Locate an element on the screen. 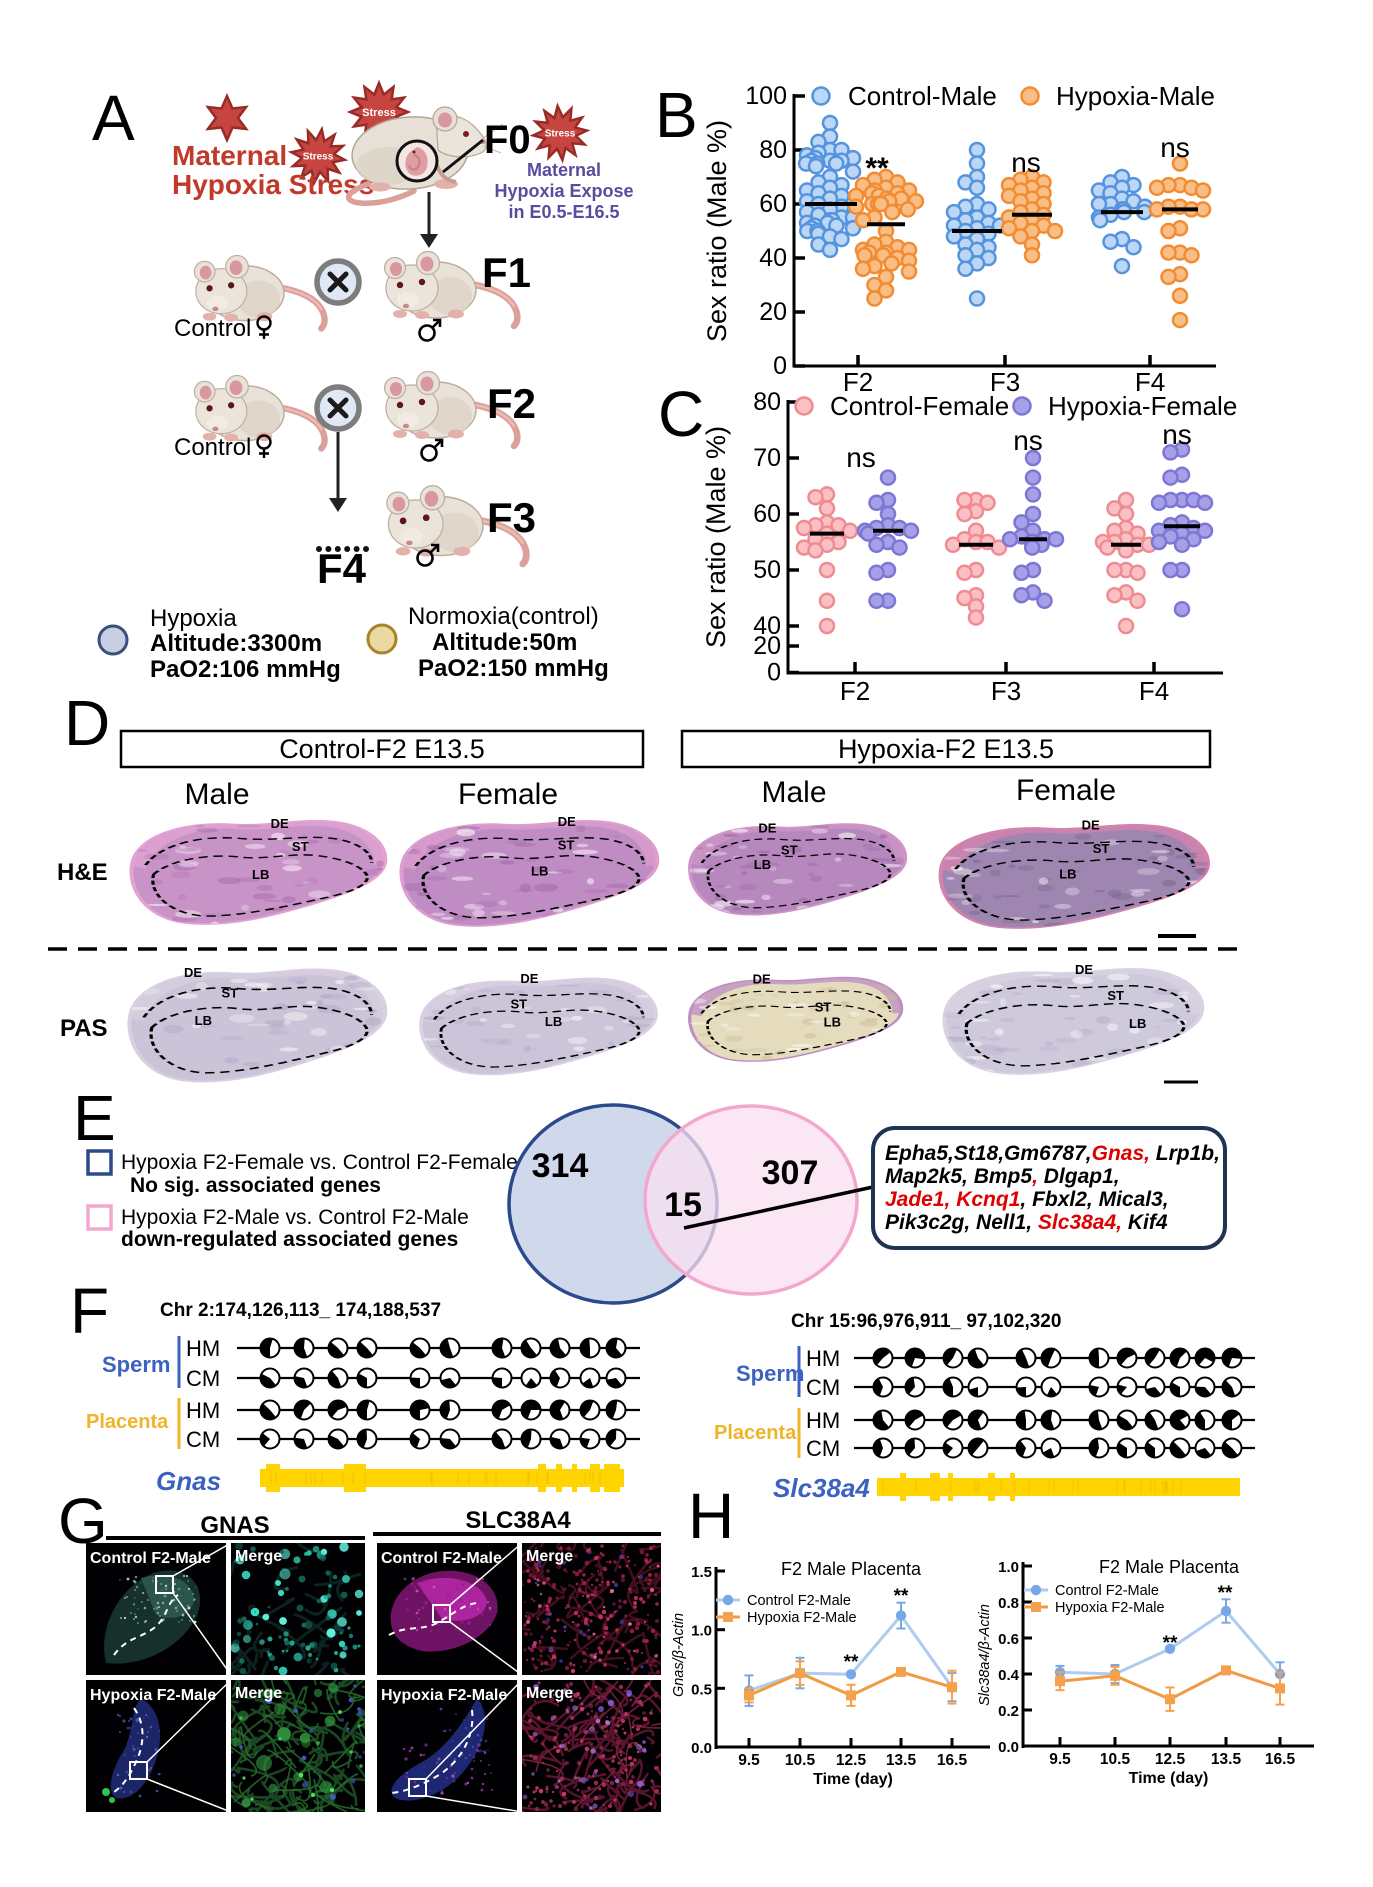 Image resolution: width=1373 pixels, height=1887 pixels. svg-text: Time (day) is located at coordinates (853, 1779).